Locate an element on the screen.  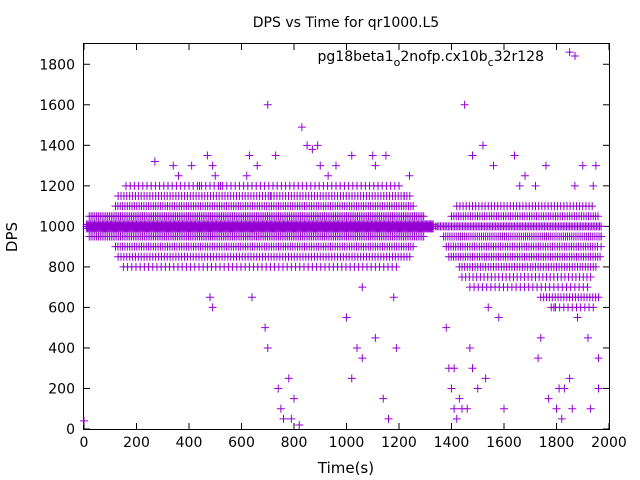
chart-title: DPS vs Time for qr1000.L5 is located at coordinates (346, 23).